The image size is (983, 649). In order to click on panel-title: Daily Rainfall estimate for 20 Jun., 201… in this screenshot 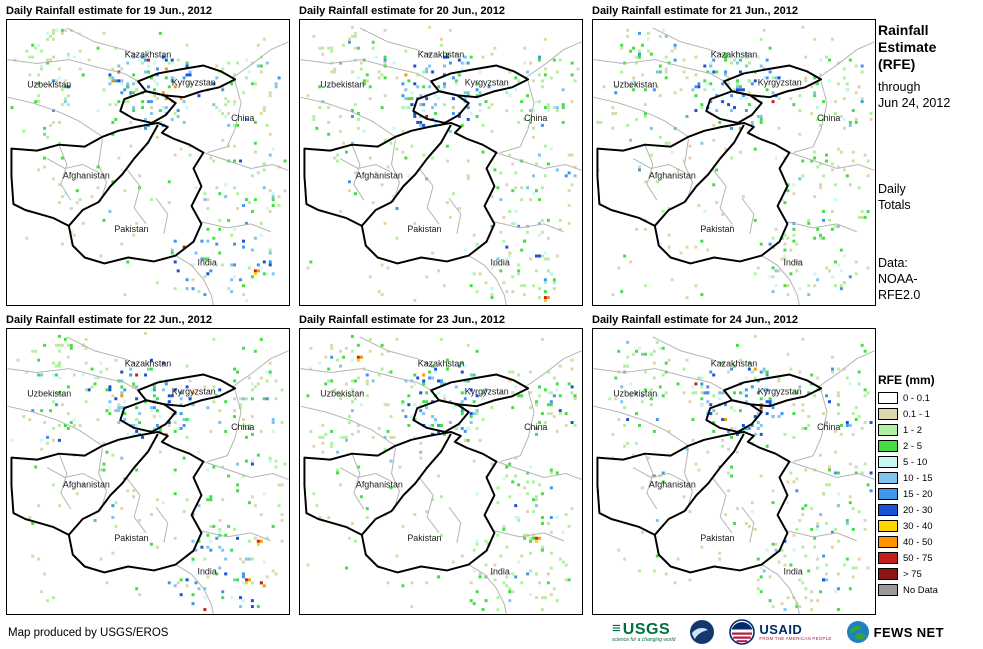, I will do `click(402, 11)`.